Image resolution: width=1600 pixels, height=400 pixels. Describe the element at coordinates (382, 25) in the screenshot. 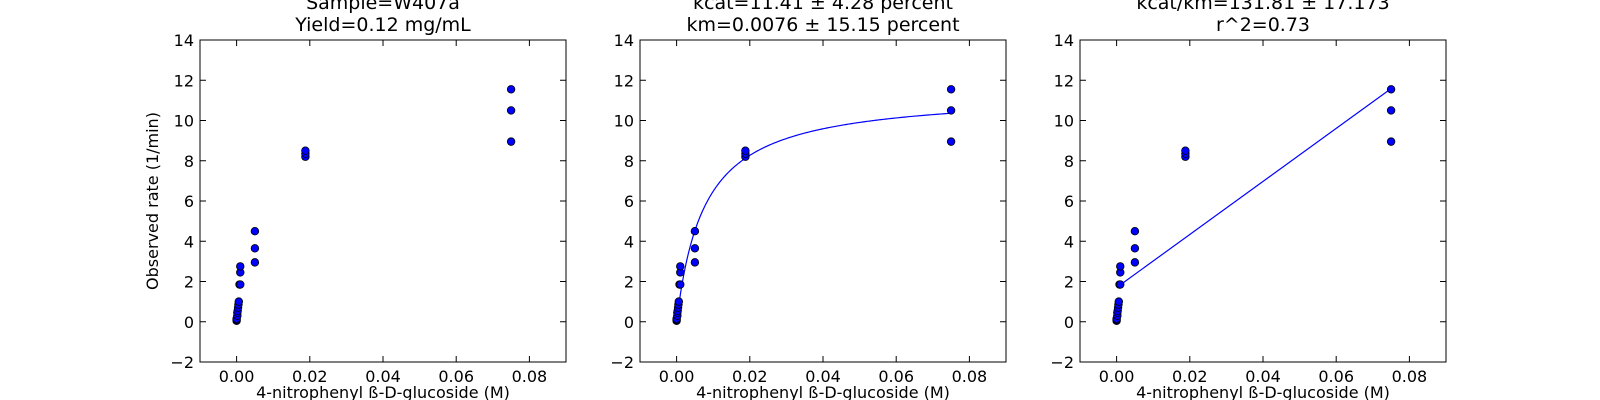

I see `chart-title-line-2: Yield=0.12 mg/mL` at that location.